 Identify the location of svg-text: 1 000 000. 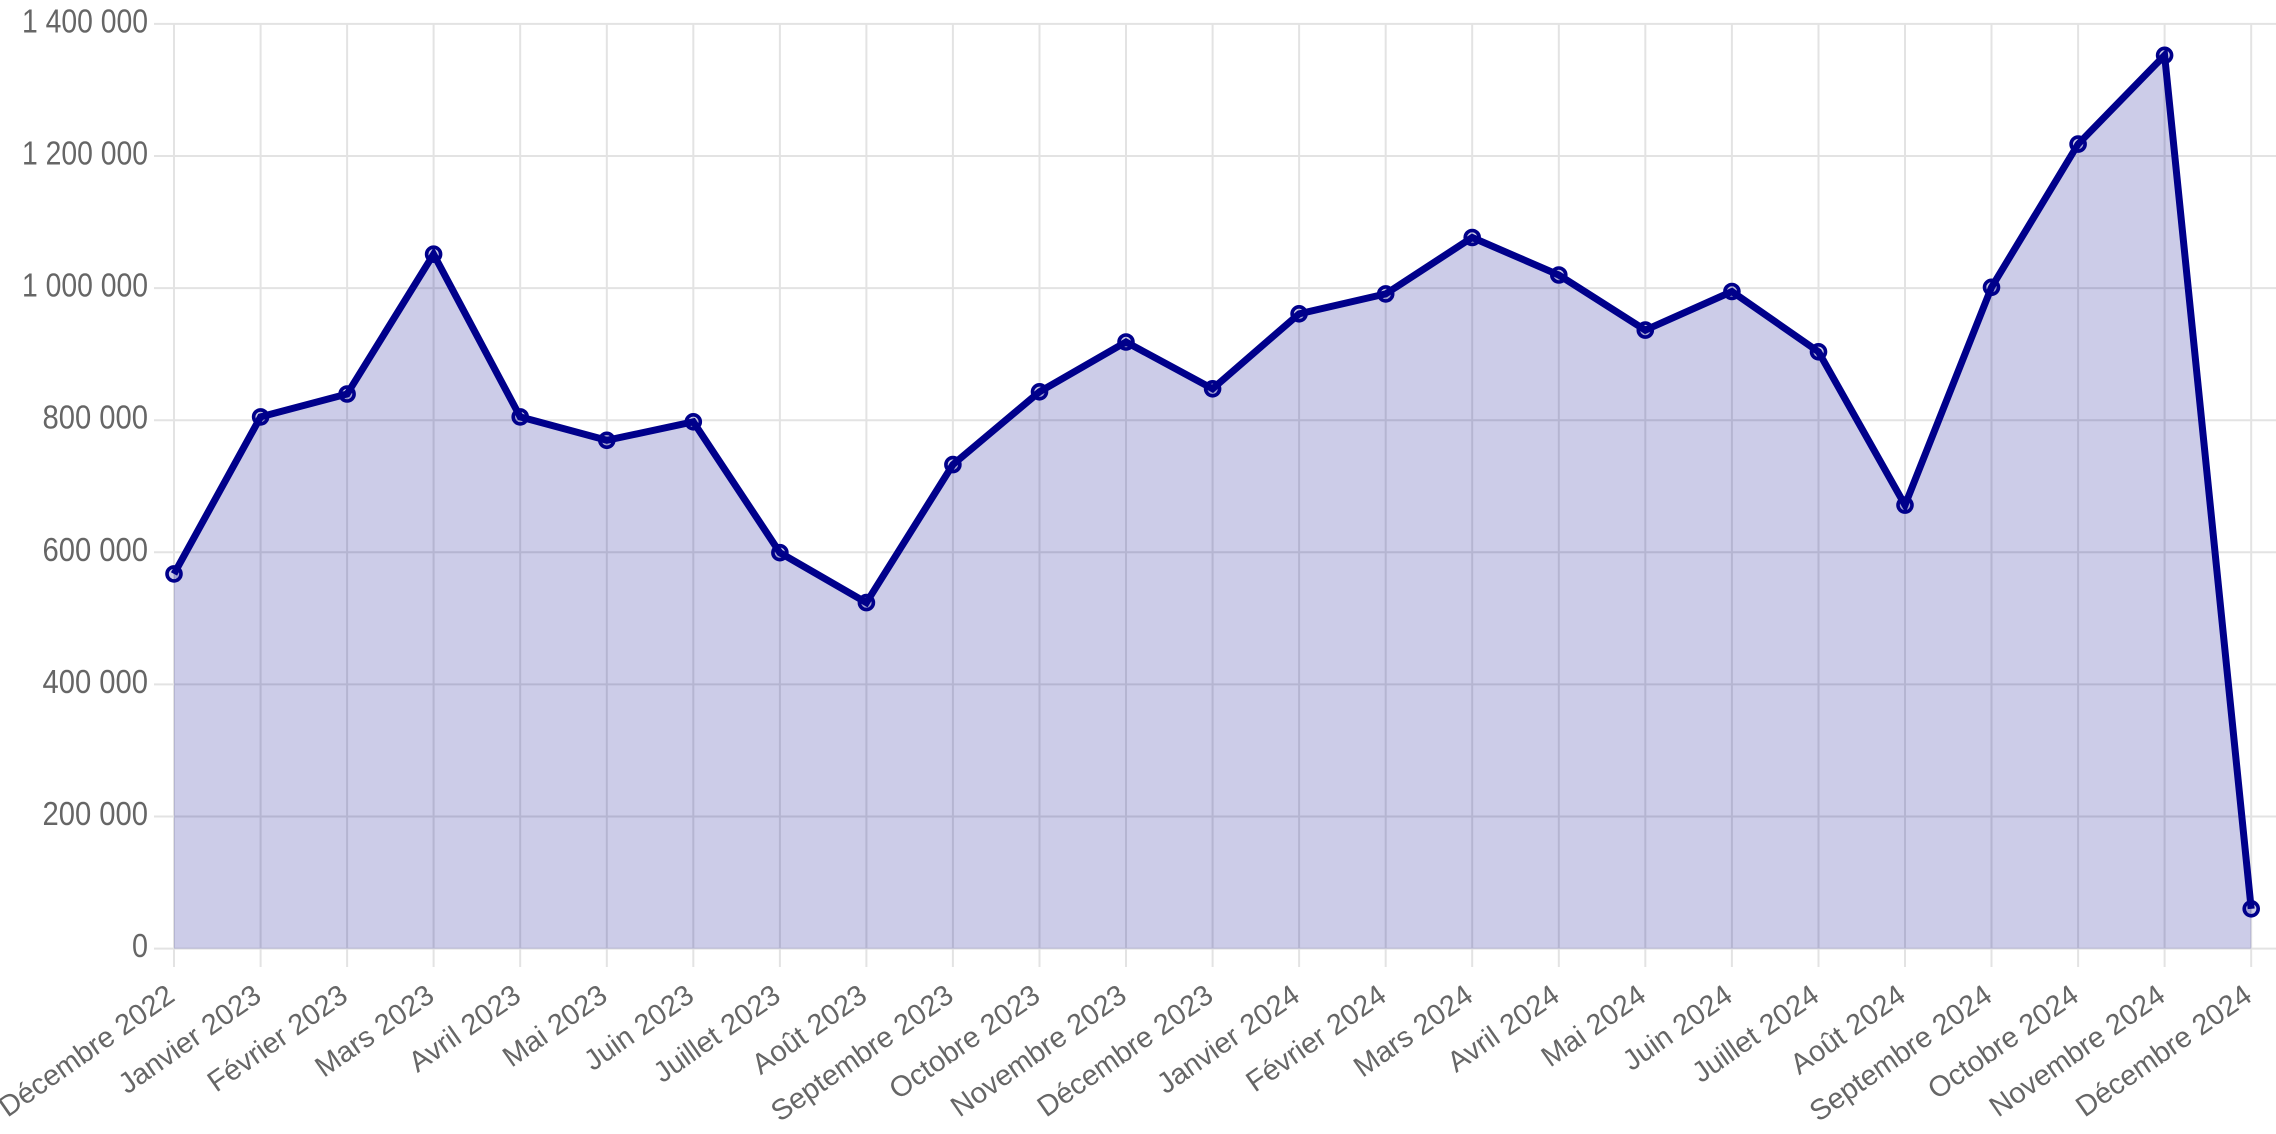
(85, 285).